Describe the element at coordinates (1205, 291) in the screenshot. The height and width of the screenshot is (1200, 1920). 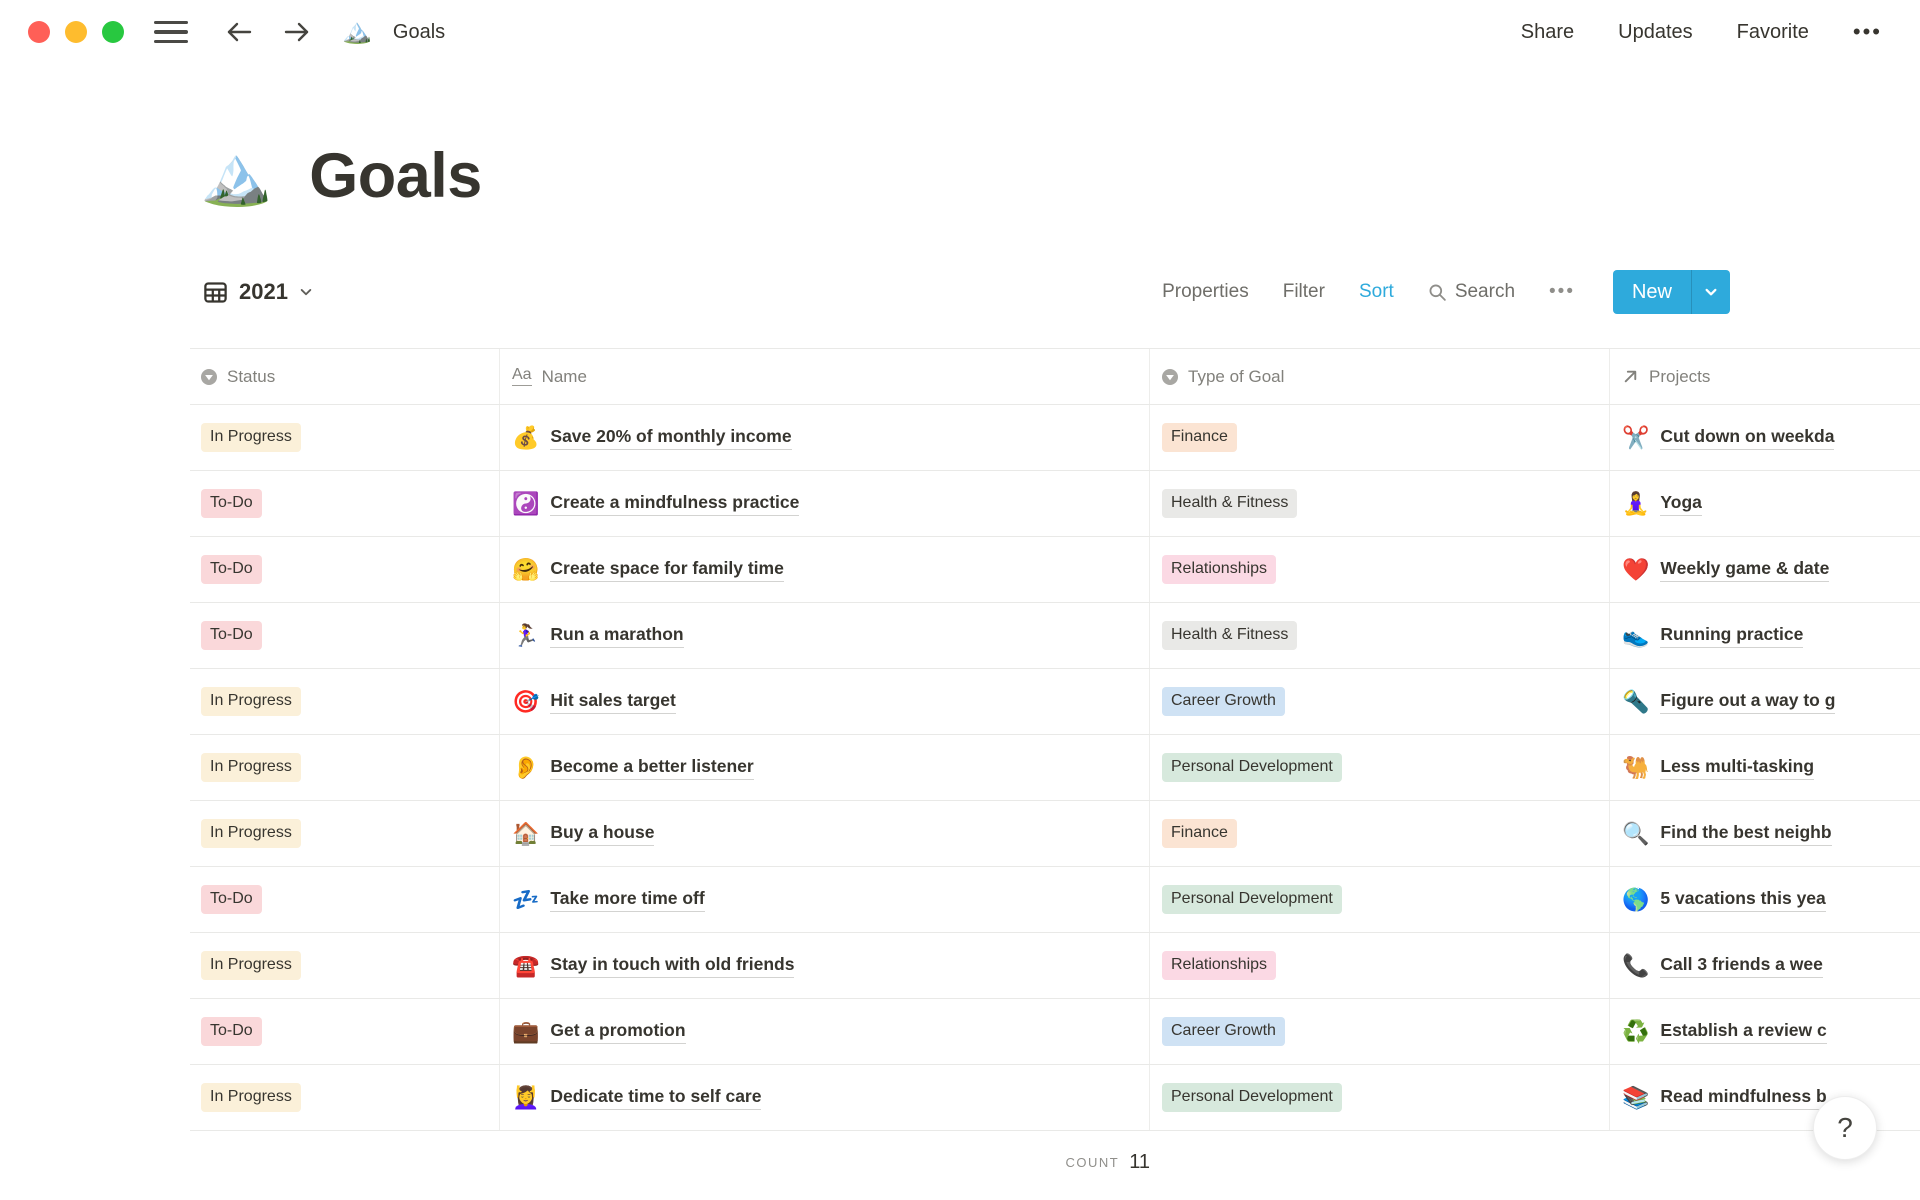
I see `properties-button: Properties` at that location.